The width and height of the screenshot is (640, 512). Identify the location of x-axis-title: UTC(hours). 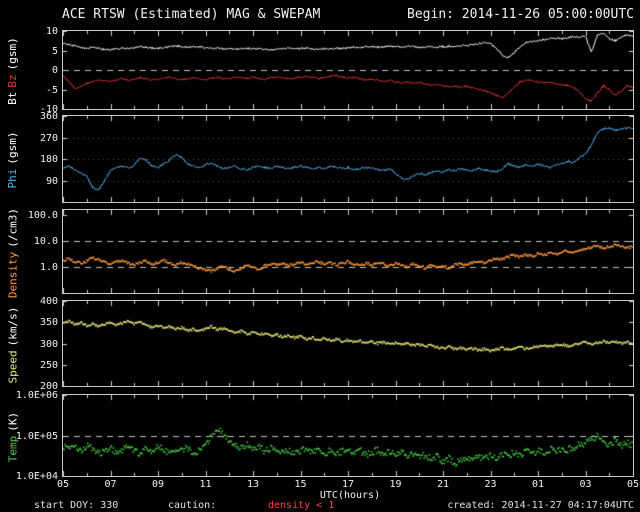
(350, 495).